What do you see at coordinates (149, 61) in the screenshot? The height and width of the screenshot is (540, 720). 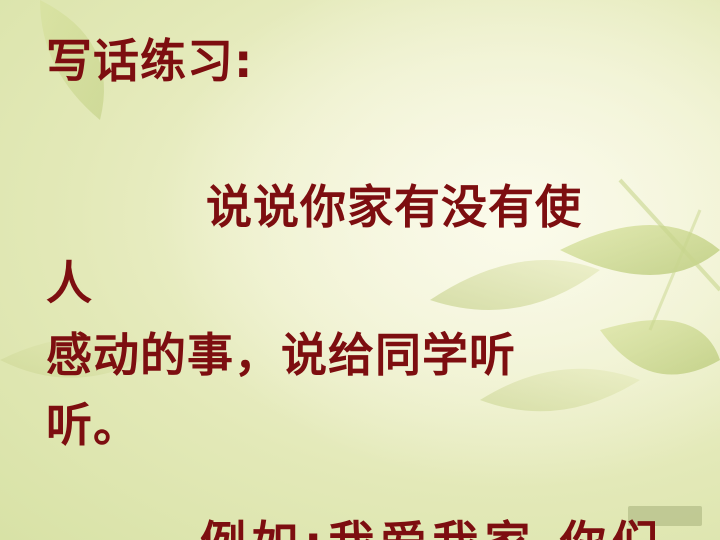 I see `slide-title: 写话练习:` at bounding box center [149, 61].